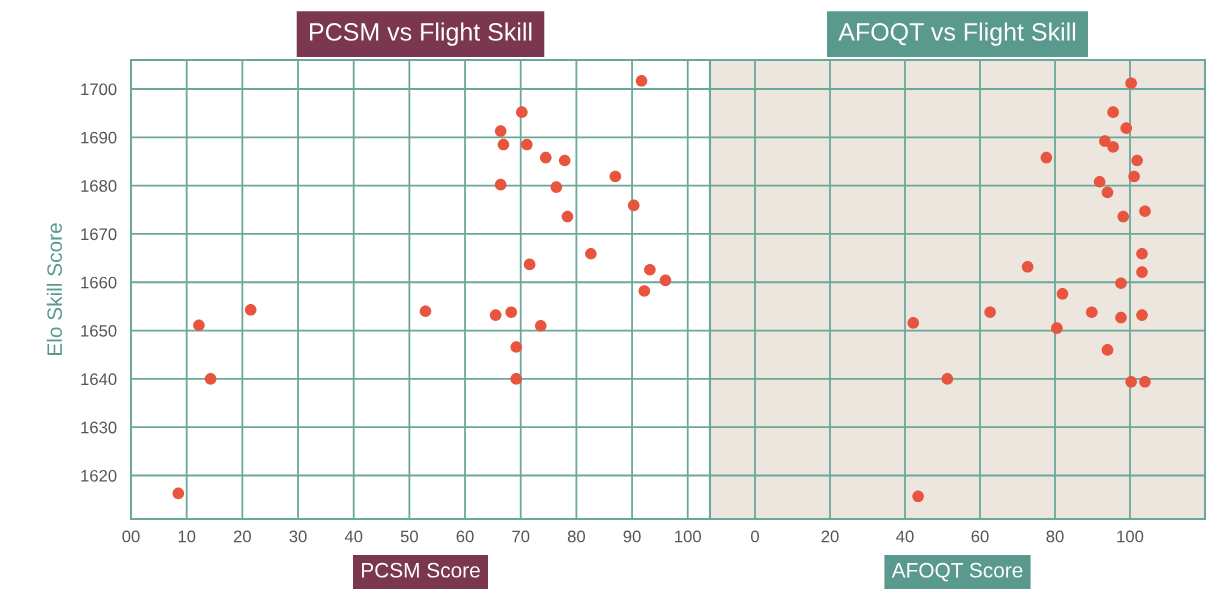 The image size is (1225, 596). Describe the element at coordinates (957, 34) in the screenshot. I see `chart-title: AFOQT vs Flight Skill` at that location.